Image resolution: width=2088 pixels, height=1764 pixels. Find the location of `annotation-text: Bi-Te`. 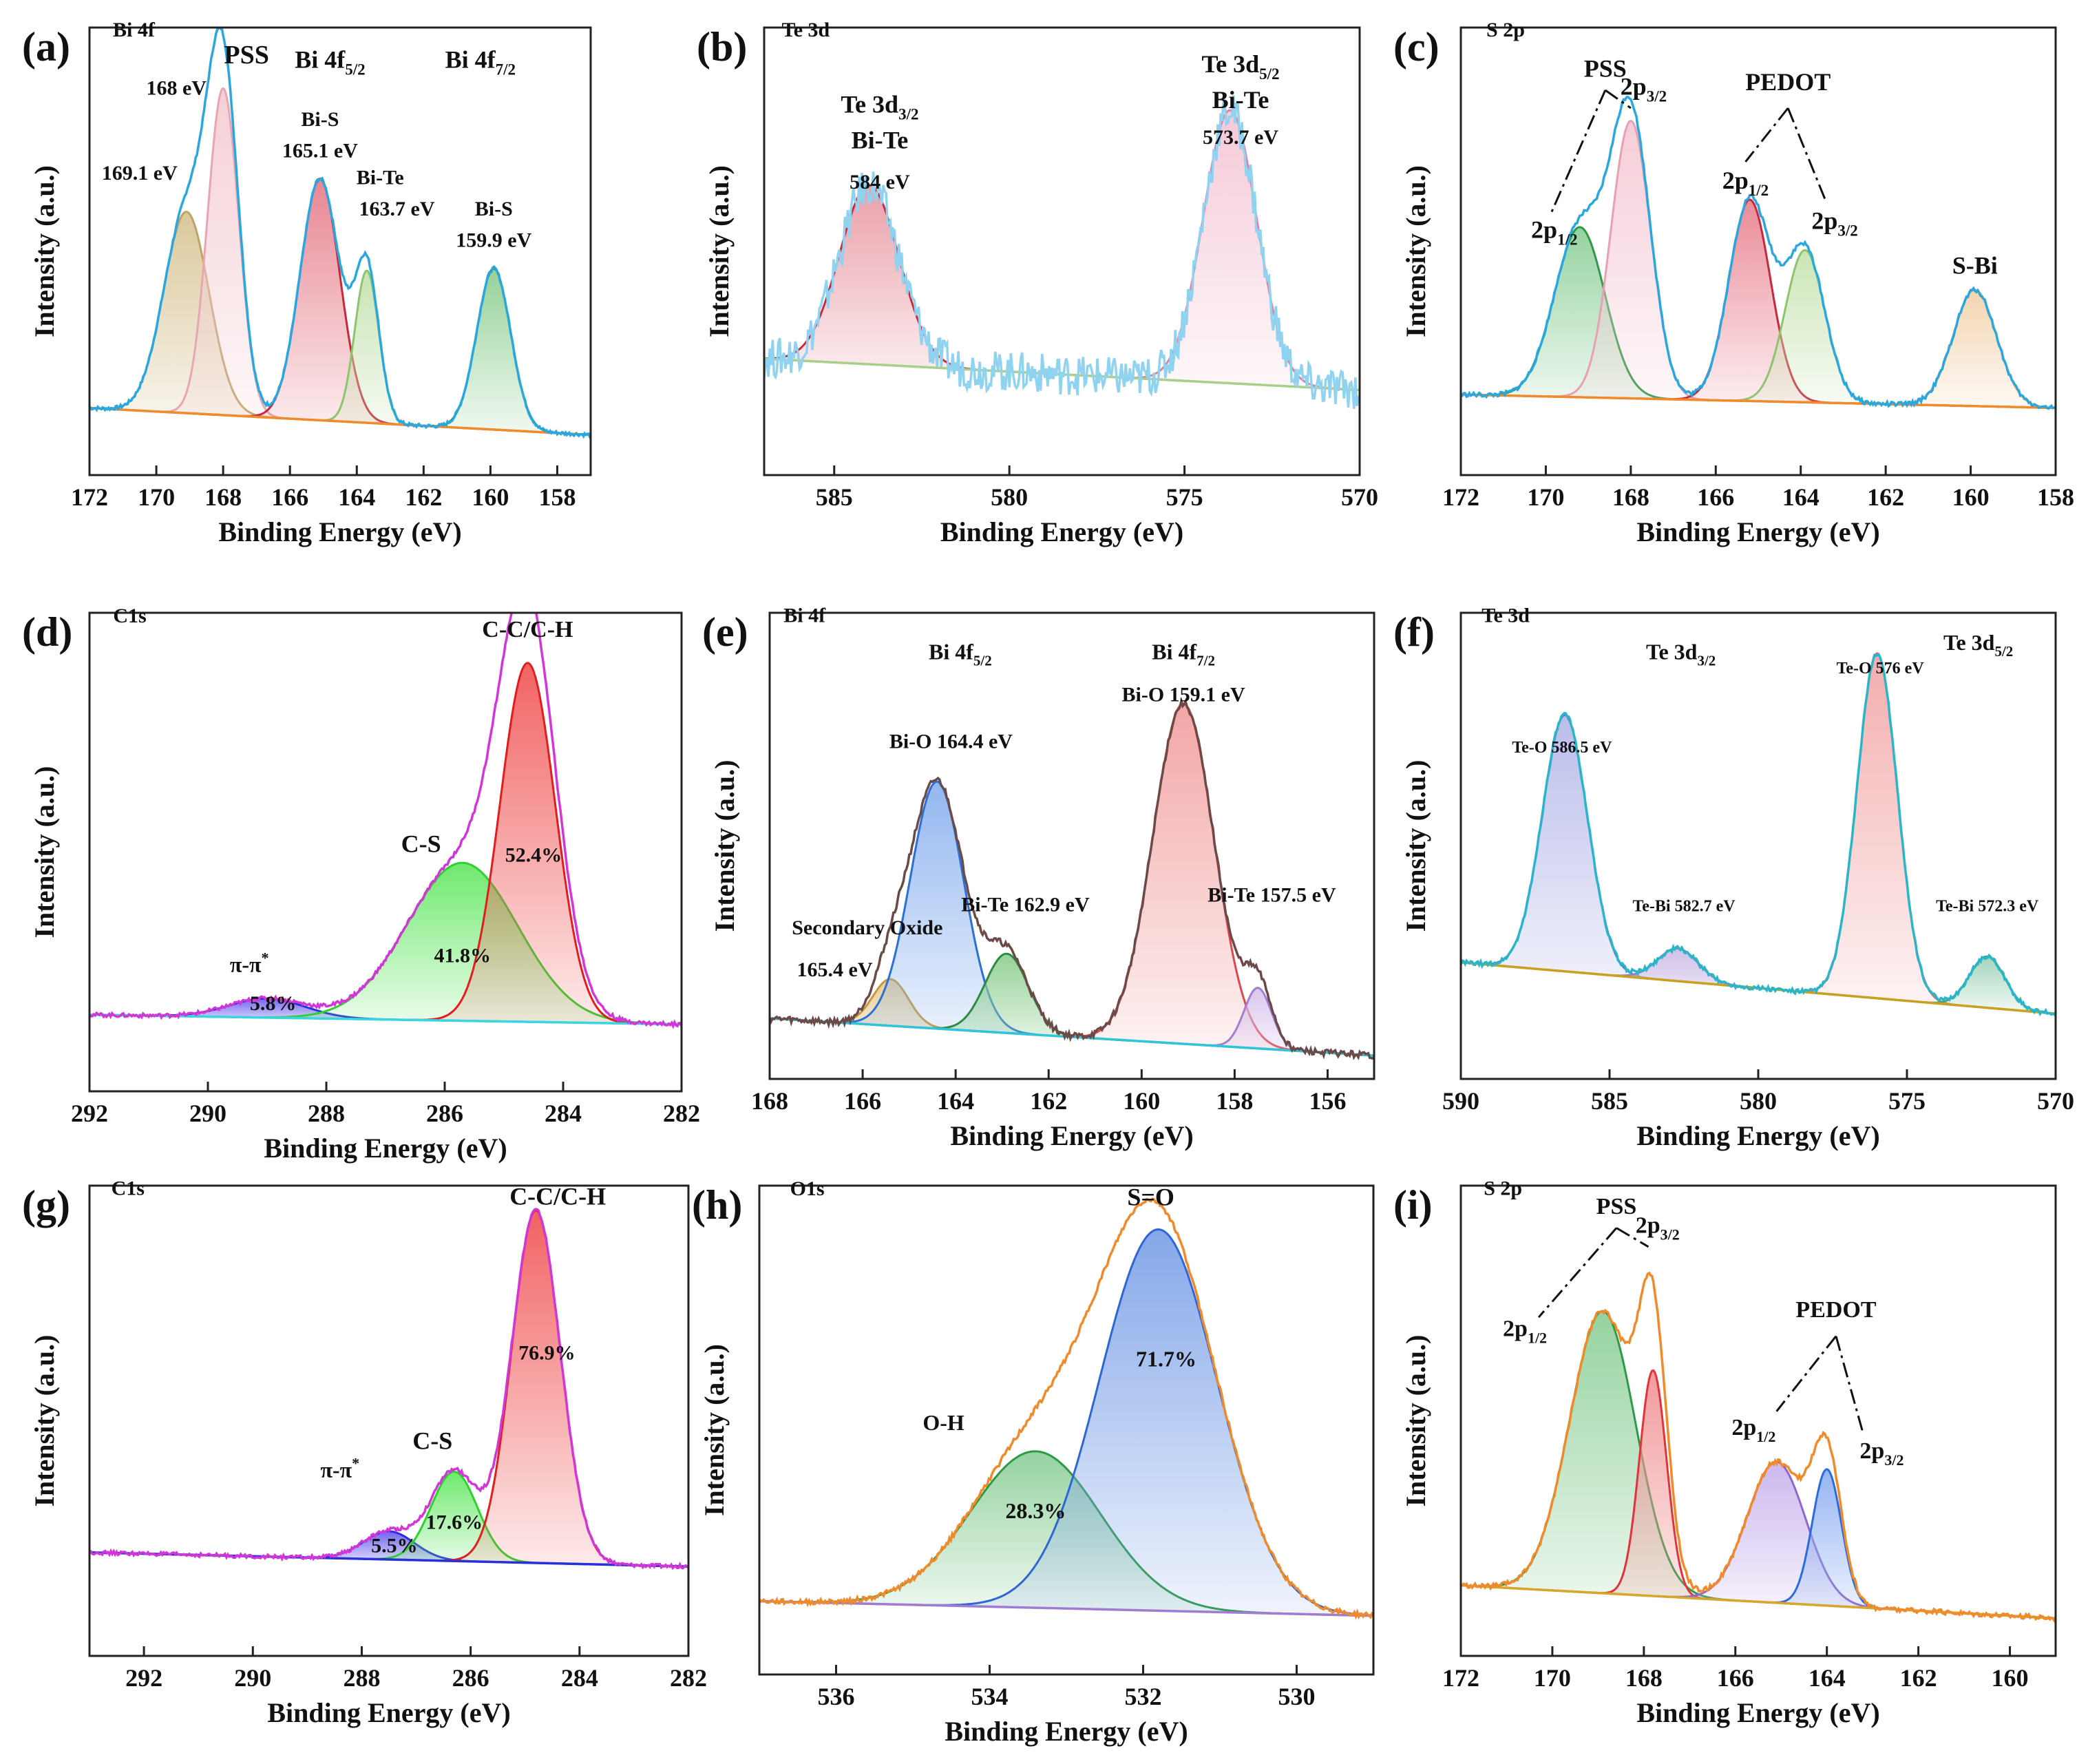

annotation-text: Bi-Te is located at coordinates (881, 140).